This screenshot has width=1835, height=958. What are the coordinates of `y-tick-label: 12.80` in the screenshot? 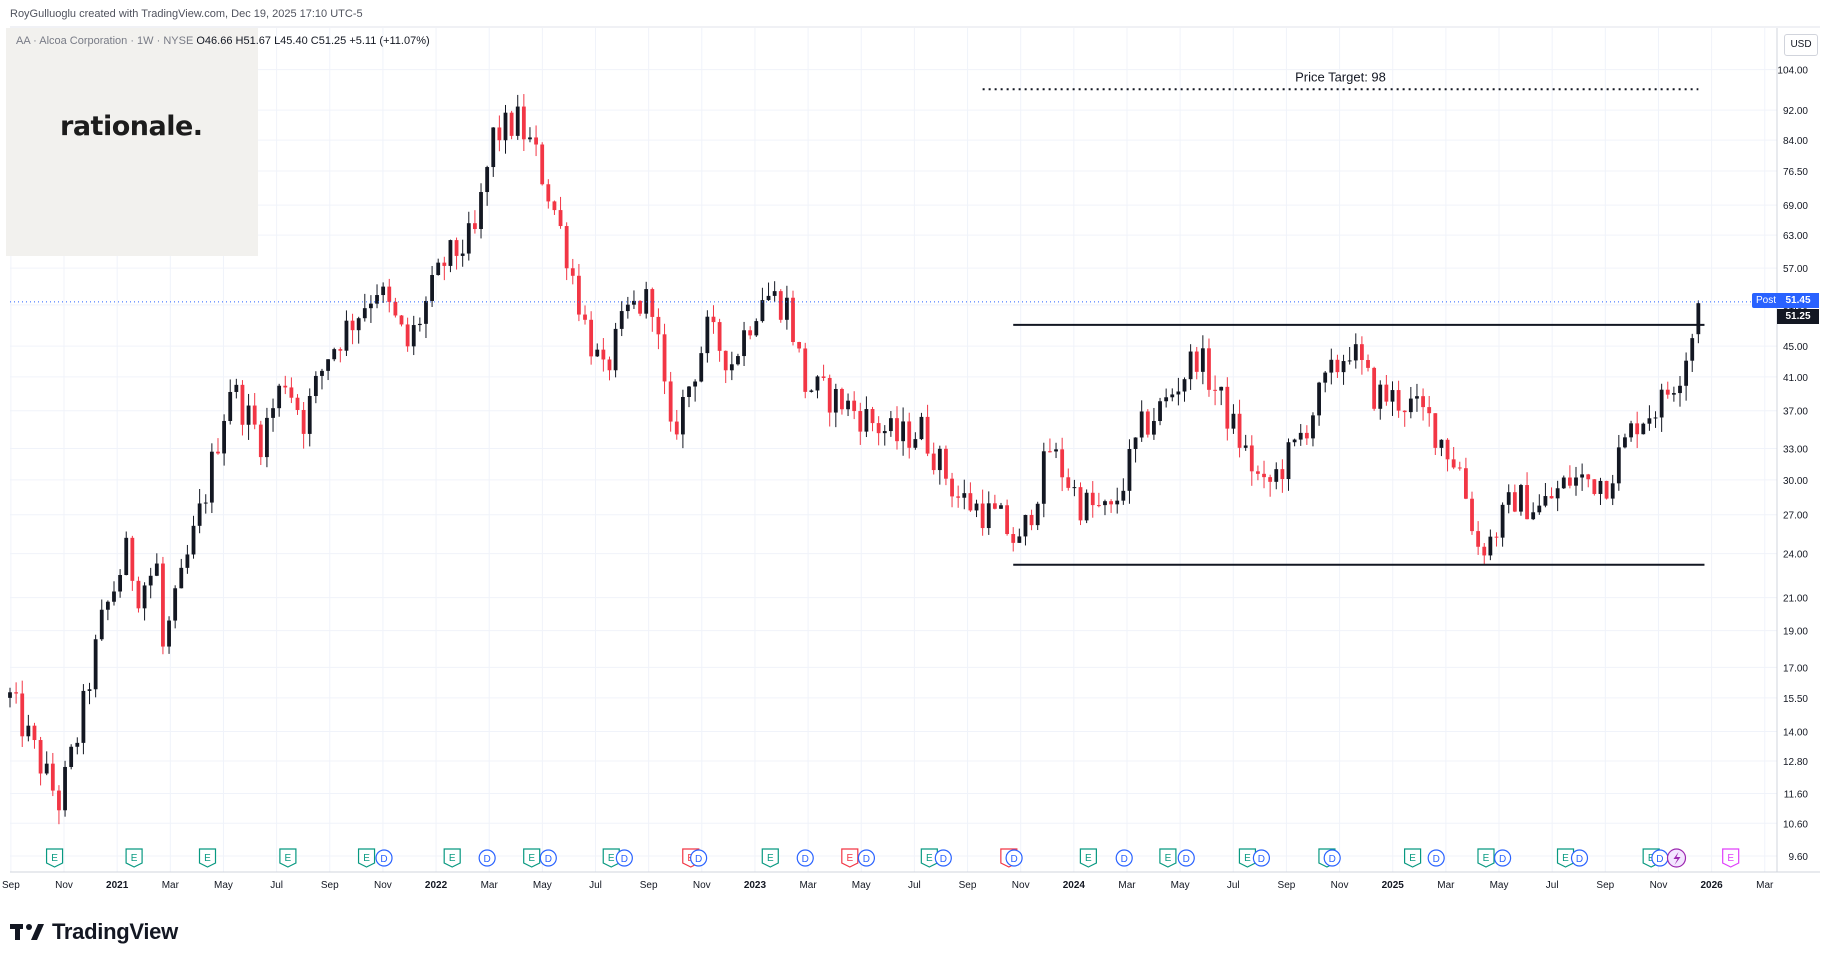 It's located at (1795, 762).